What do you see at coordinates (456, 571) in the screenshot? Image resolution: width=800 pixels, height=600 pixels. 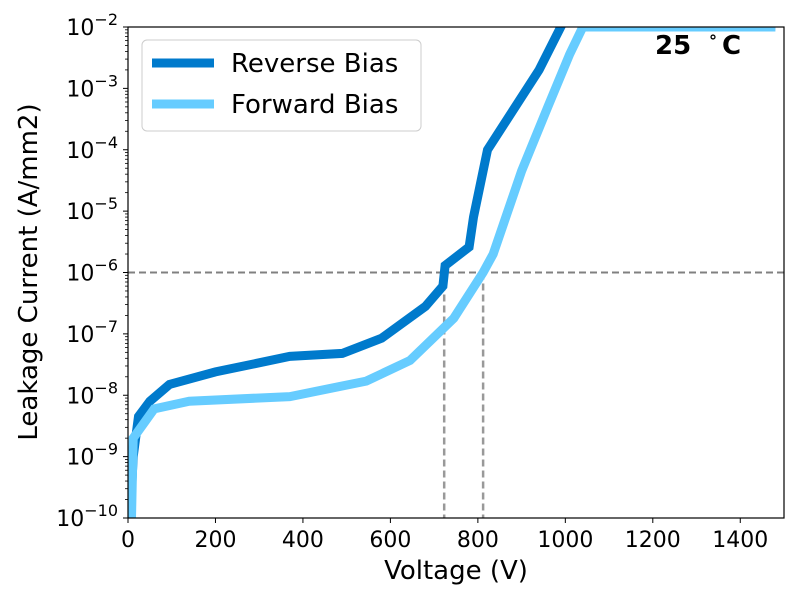 I see `x-axis-title: Voltage (V)` at bounding box center [456, 571].